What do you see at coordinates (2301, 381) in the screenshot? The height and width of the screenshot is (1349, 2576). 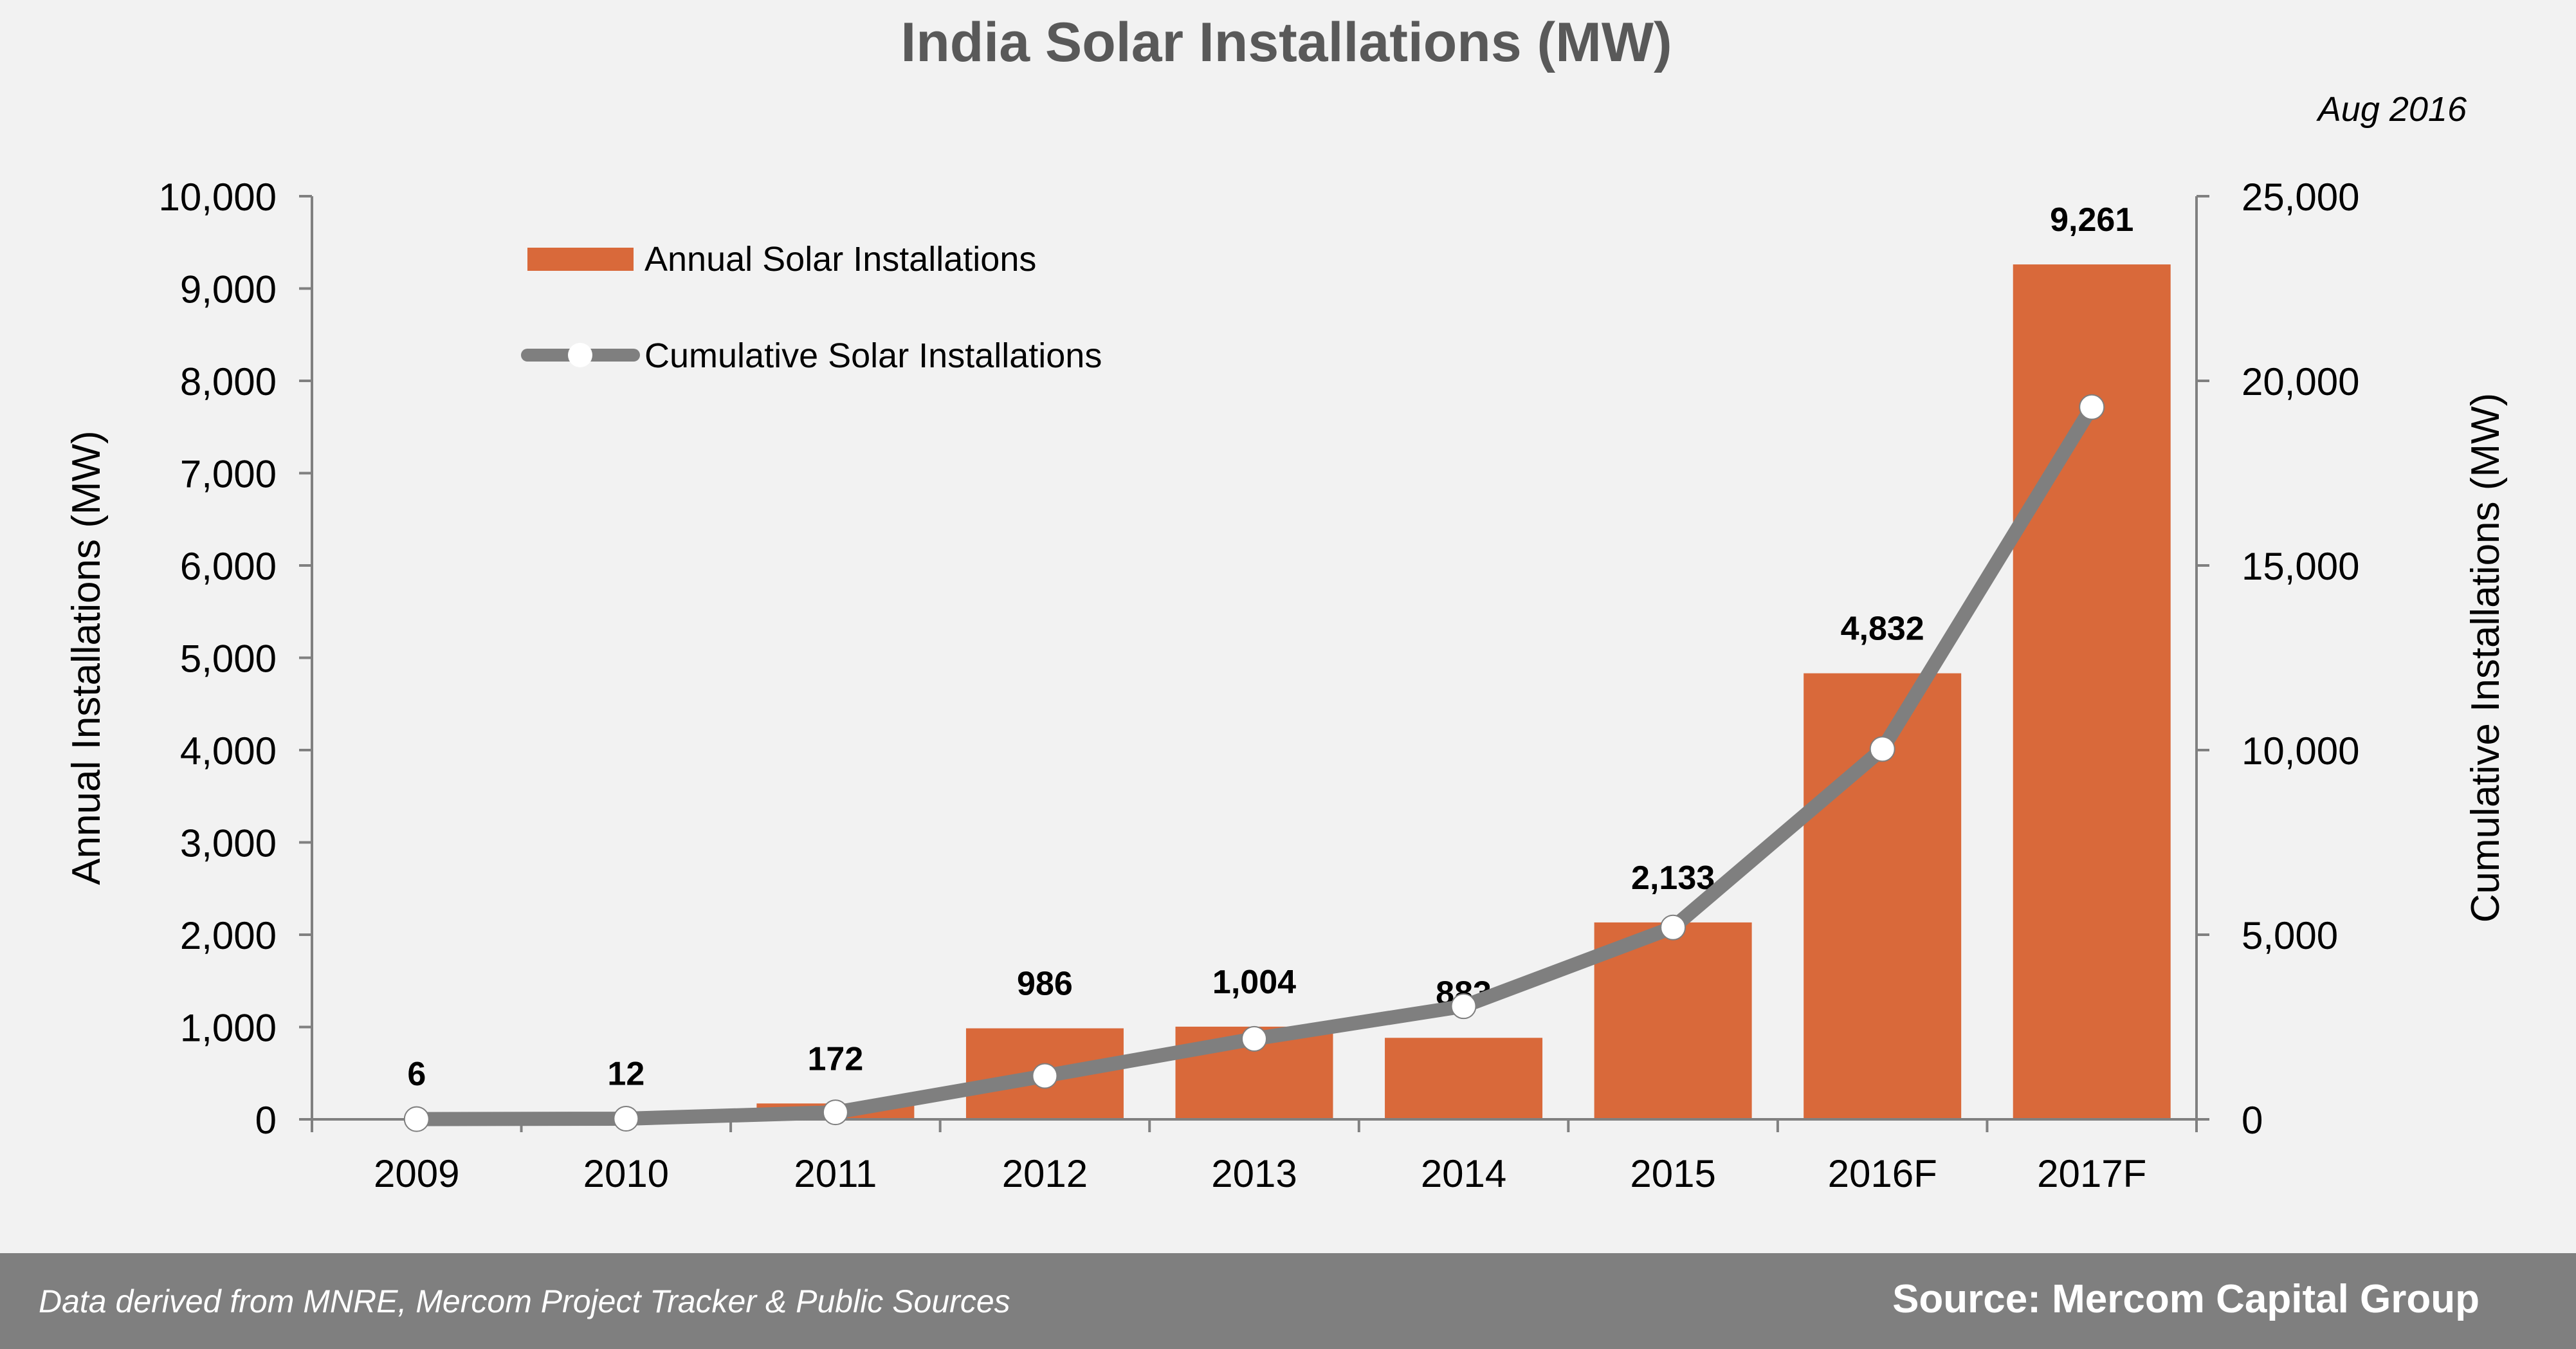 I see `y2-tick-label: 20,000` at bounding box center [2301, 381].